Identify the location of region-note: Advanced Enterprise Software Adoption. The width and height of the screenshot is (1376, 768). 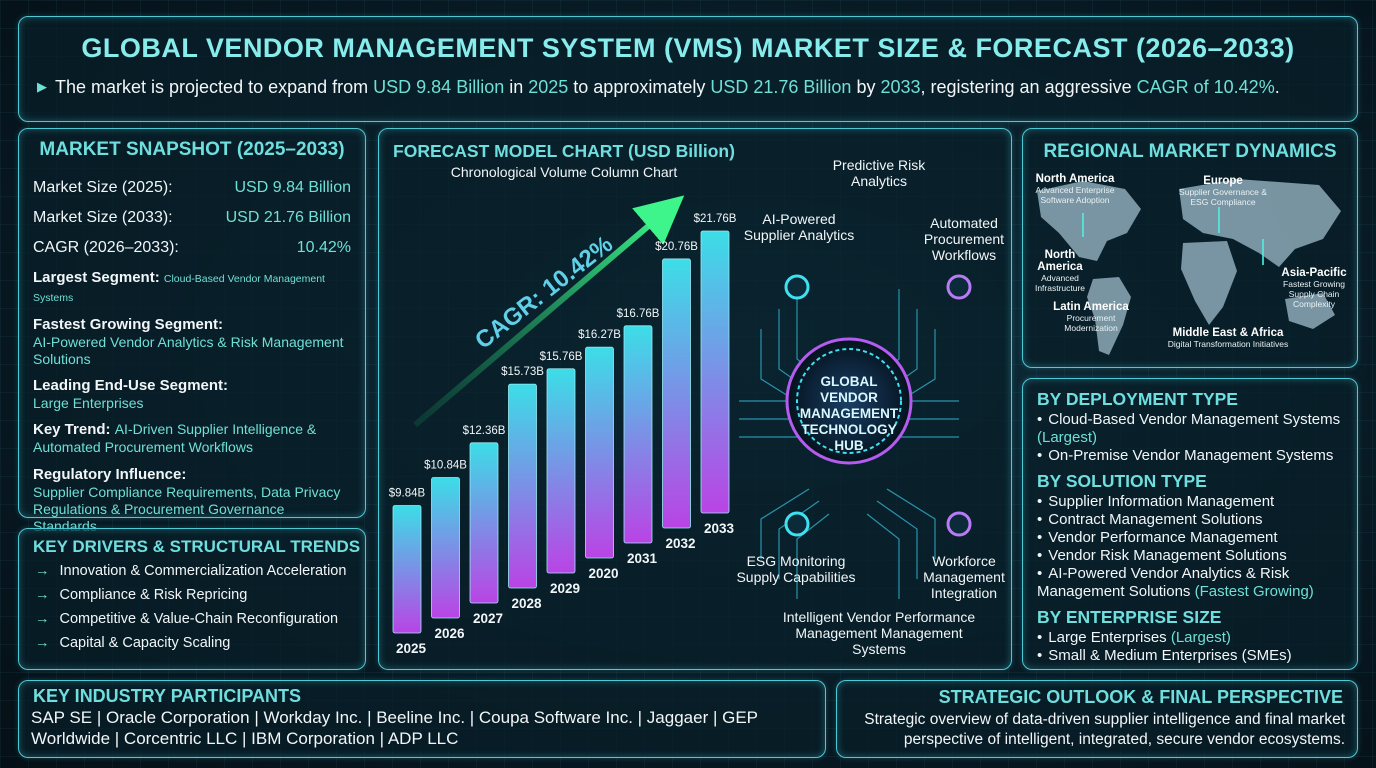
(1075, 195).